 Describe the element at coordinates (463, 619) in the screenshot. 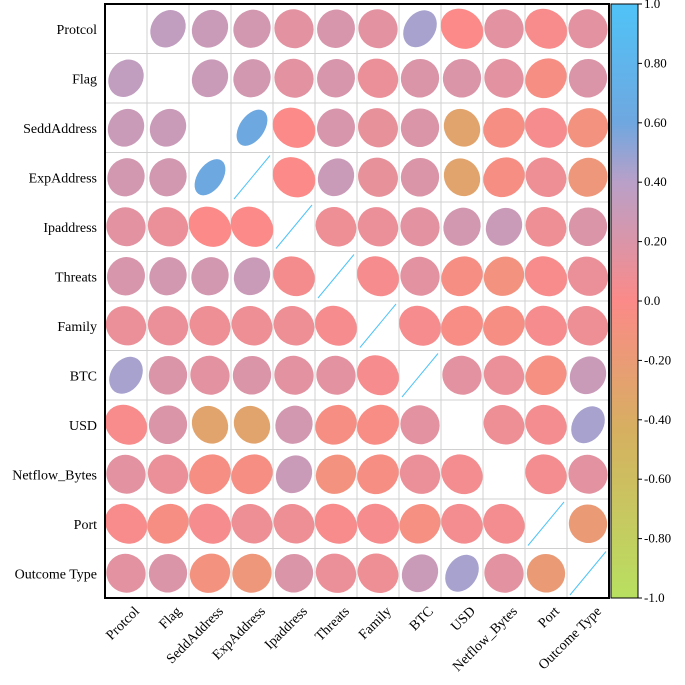

I see `x-tick-label: USD` at that location.